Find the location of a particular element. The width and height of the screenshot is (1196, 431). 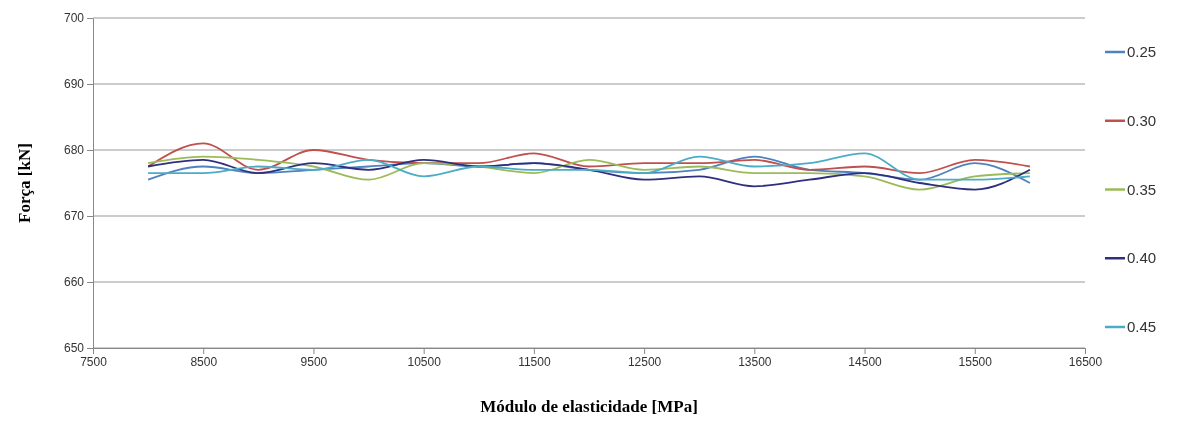

y-tick-label: 680 is located at coordinates (74, 150).